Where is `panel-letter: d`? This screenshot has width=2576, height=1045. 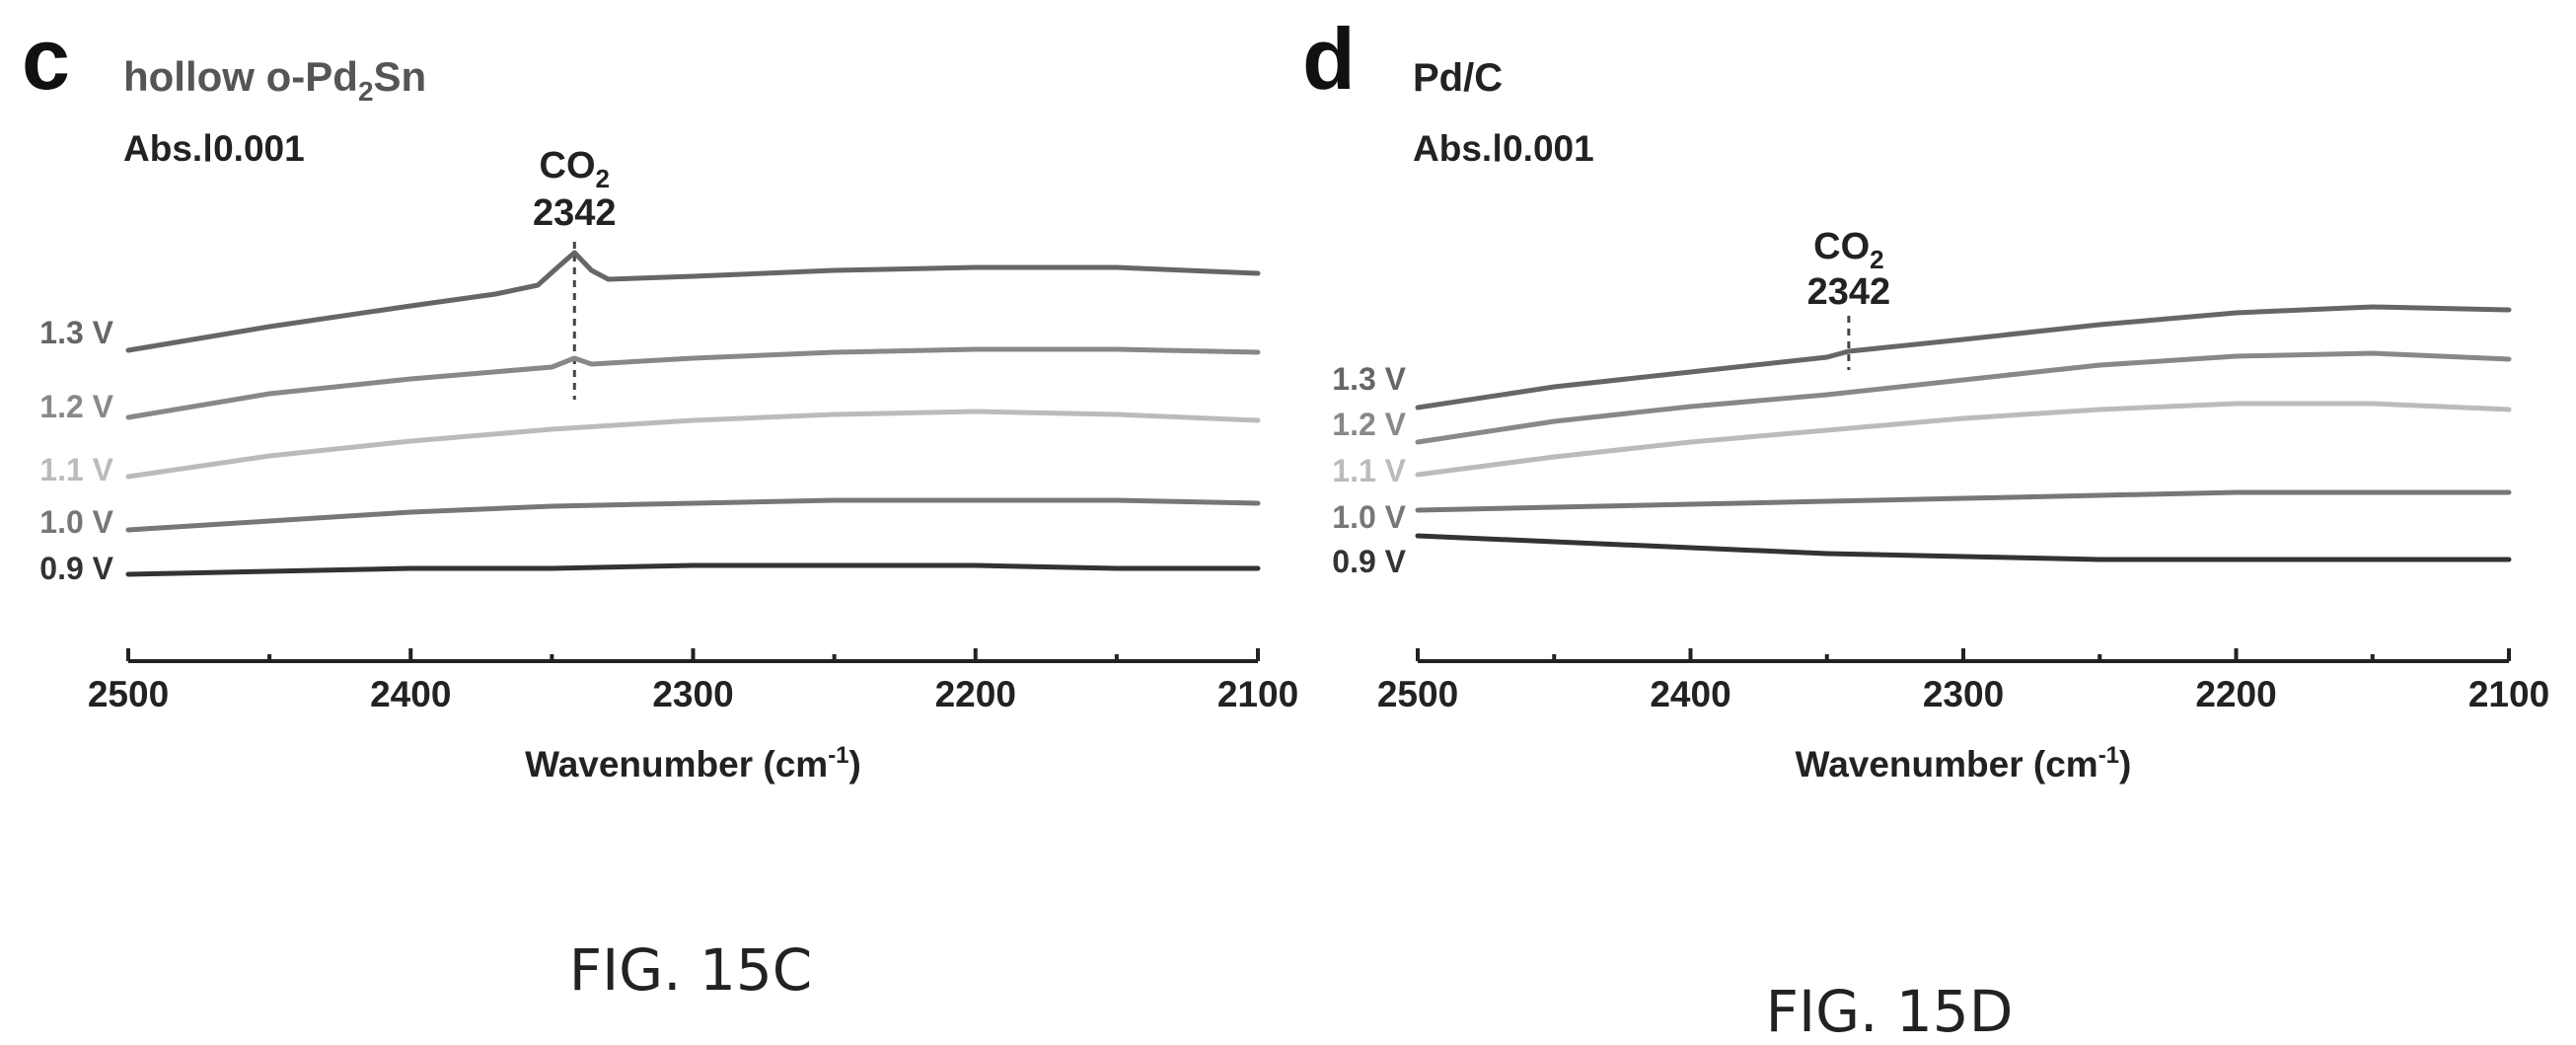 panel-letter: d is located at coordinates (1329, 59).